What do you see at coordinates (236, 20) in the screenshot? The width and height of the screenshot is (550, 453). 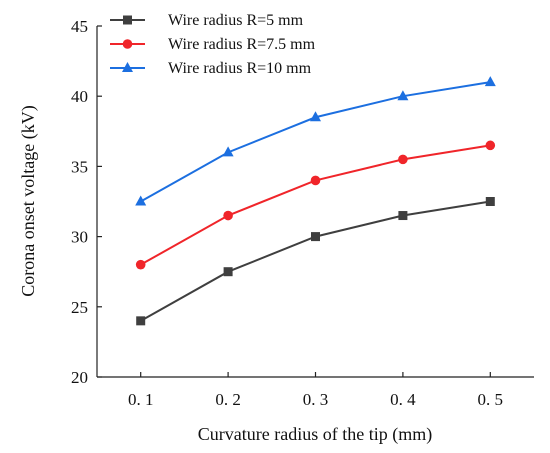 I see `legend-label: Wire radius R=5 mm` at bounding box center [236, 20].